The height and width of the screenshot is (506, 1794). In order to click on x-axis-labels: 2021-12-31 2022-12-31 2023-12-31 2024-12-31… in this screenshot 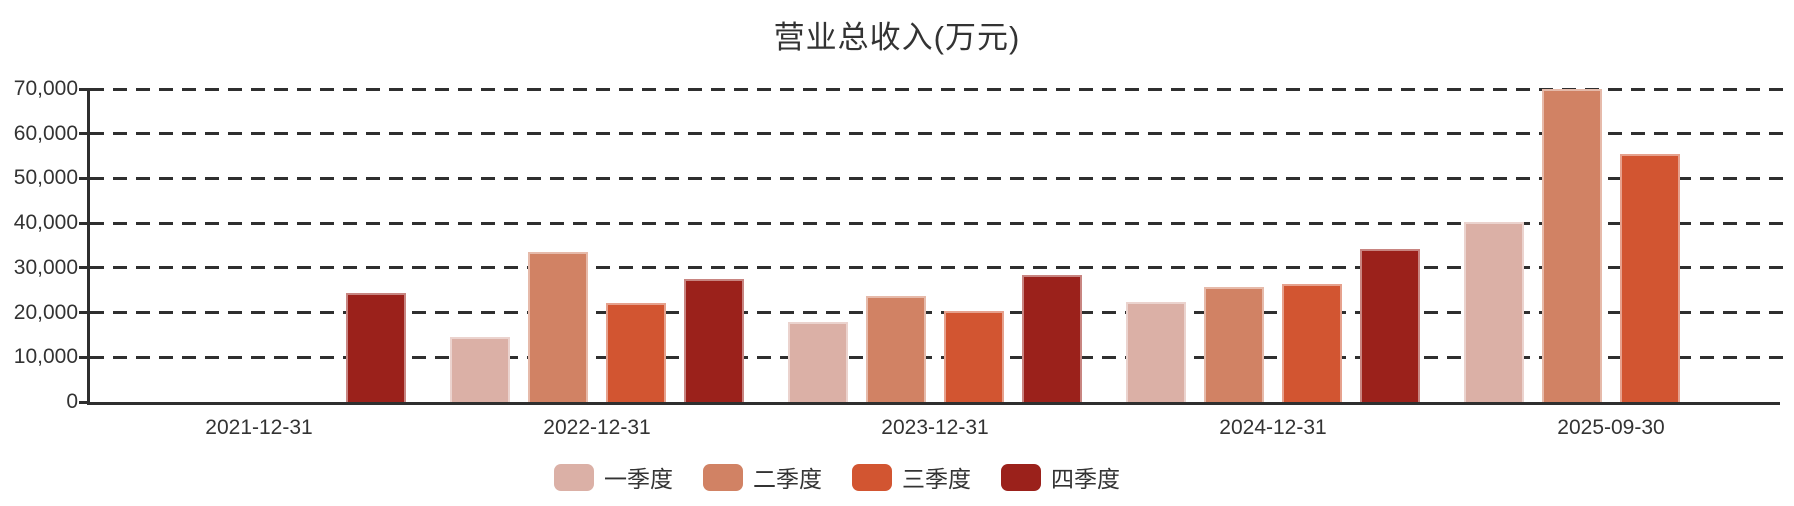, I will do `click(935, 428)`.